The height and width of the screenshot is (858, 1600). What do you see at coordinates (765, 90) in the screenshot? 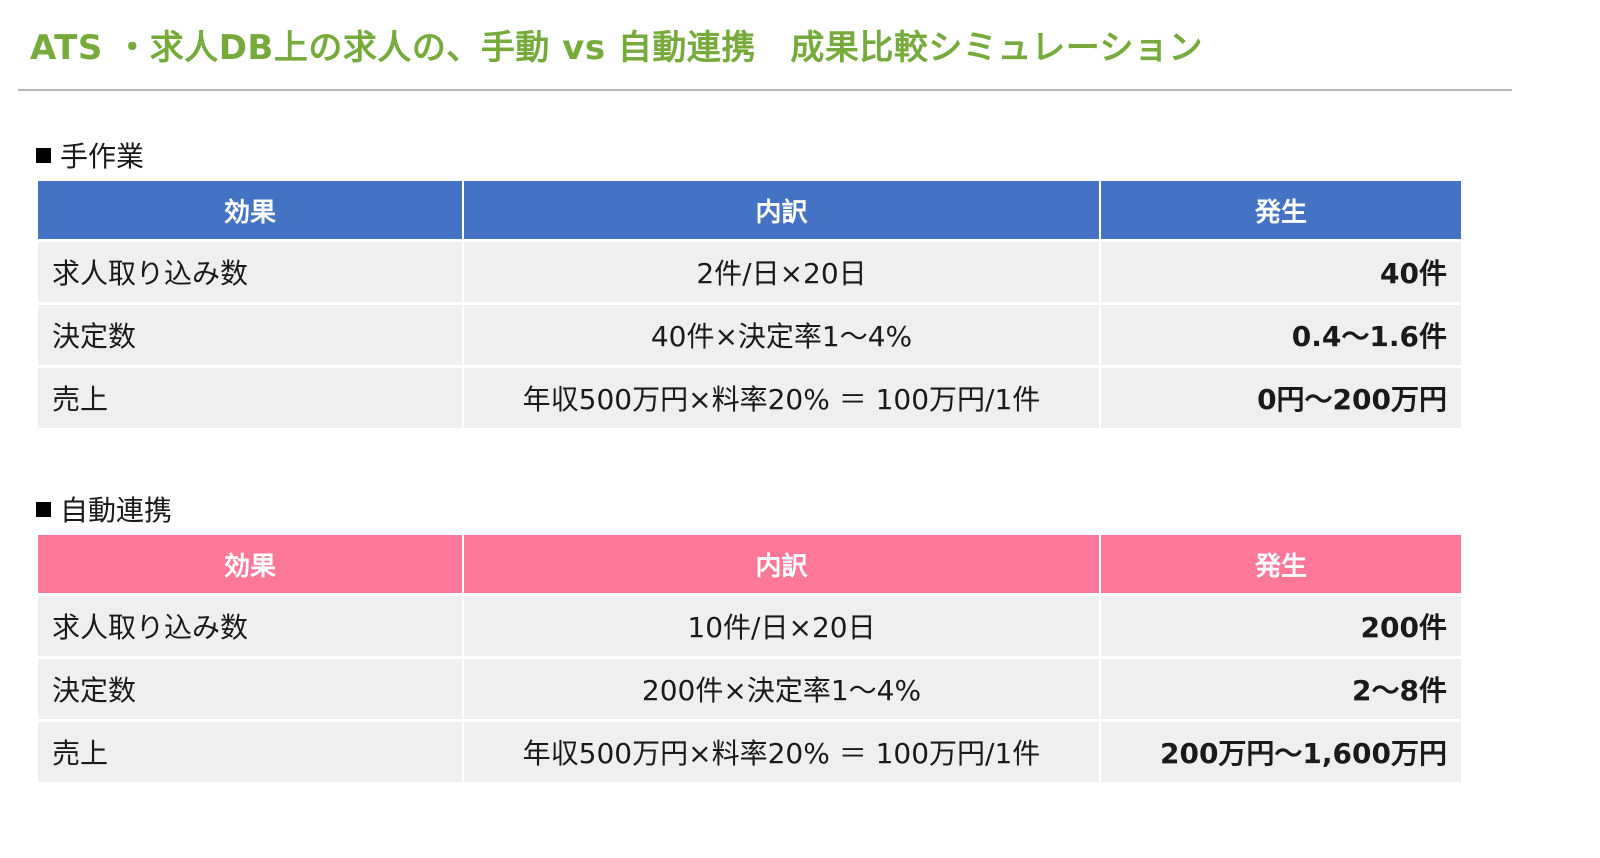
I see `title-divider` at bounding box center [765, 90].